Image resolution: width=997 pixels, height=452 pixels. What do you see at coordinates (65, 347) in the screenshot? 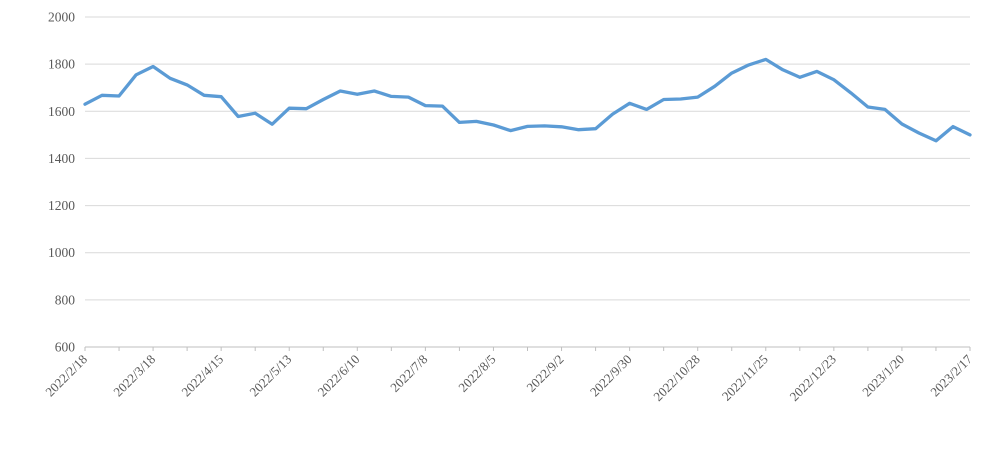
I see `y-axis-tick-label: 600` at bounding box center [65, 347].